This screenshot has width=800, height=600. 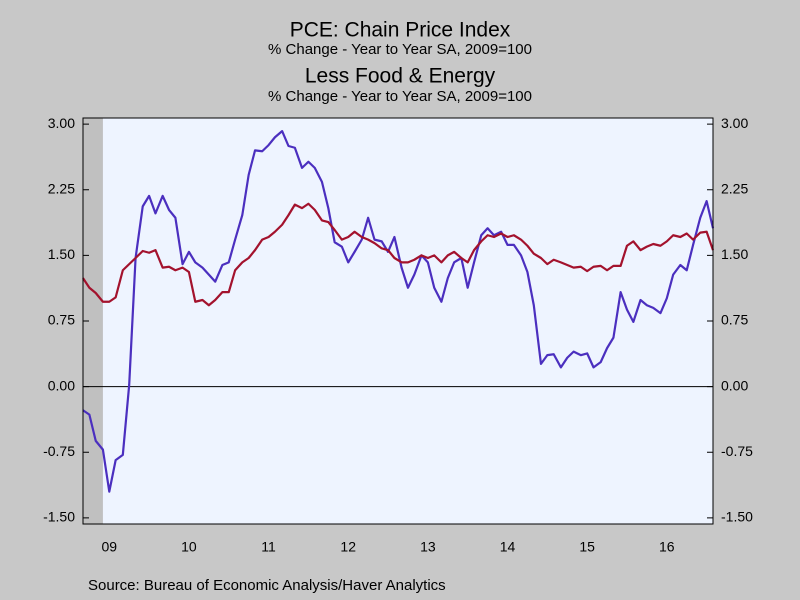 I want to click on y-tick-label: 3.00, so click(x=61, y=123).